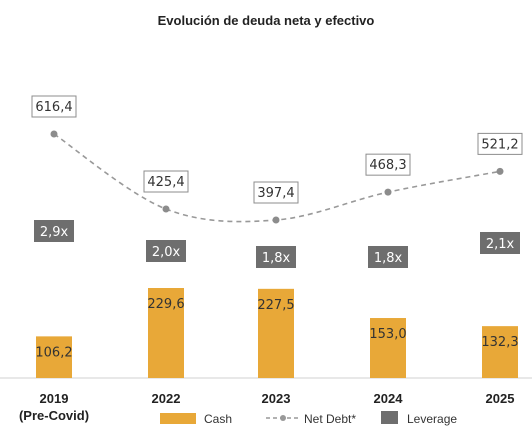 The height and width of the screenshot is (443, 532). I want to click on net-debt-value-label-1: 425,4, so click(165, 182).